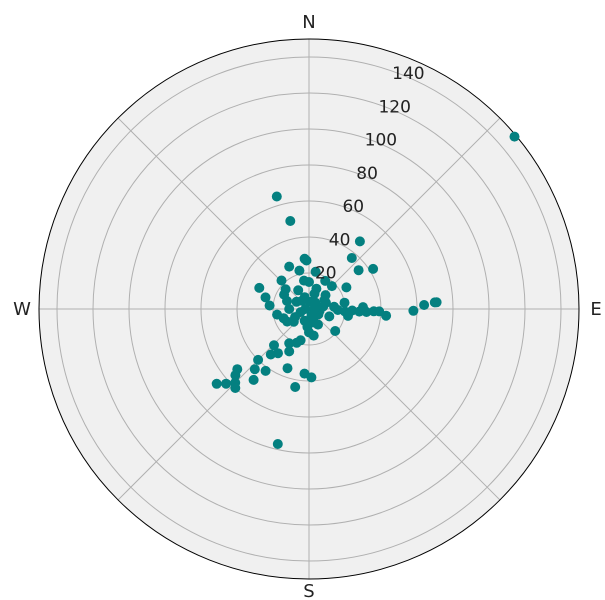 Image resolution: width=605 pixels, height=600 pixels. I want to click on direction-label-w: W, so click(22, 309).